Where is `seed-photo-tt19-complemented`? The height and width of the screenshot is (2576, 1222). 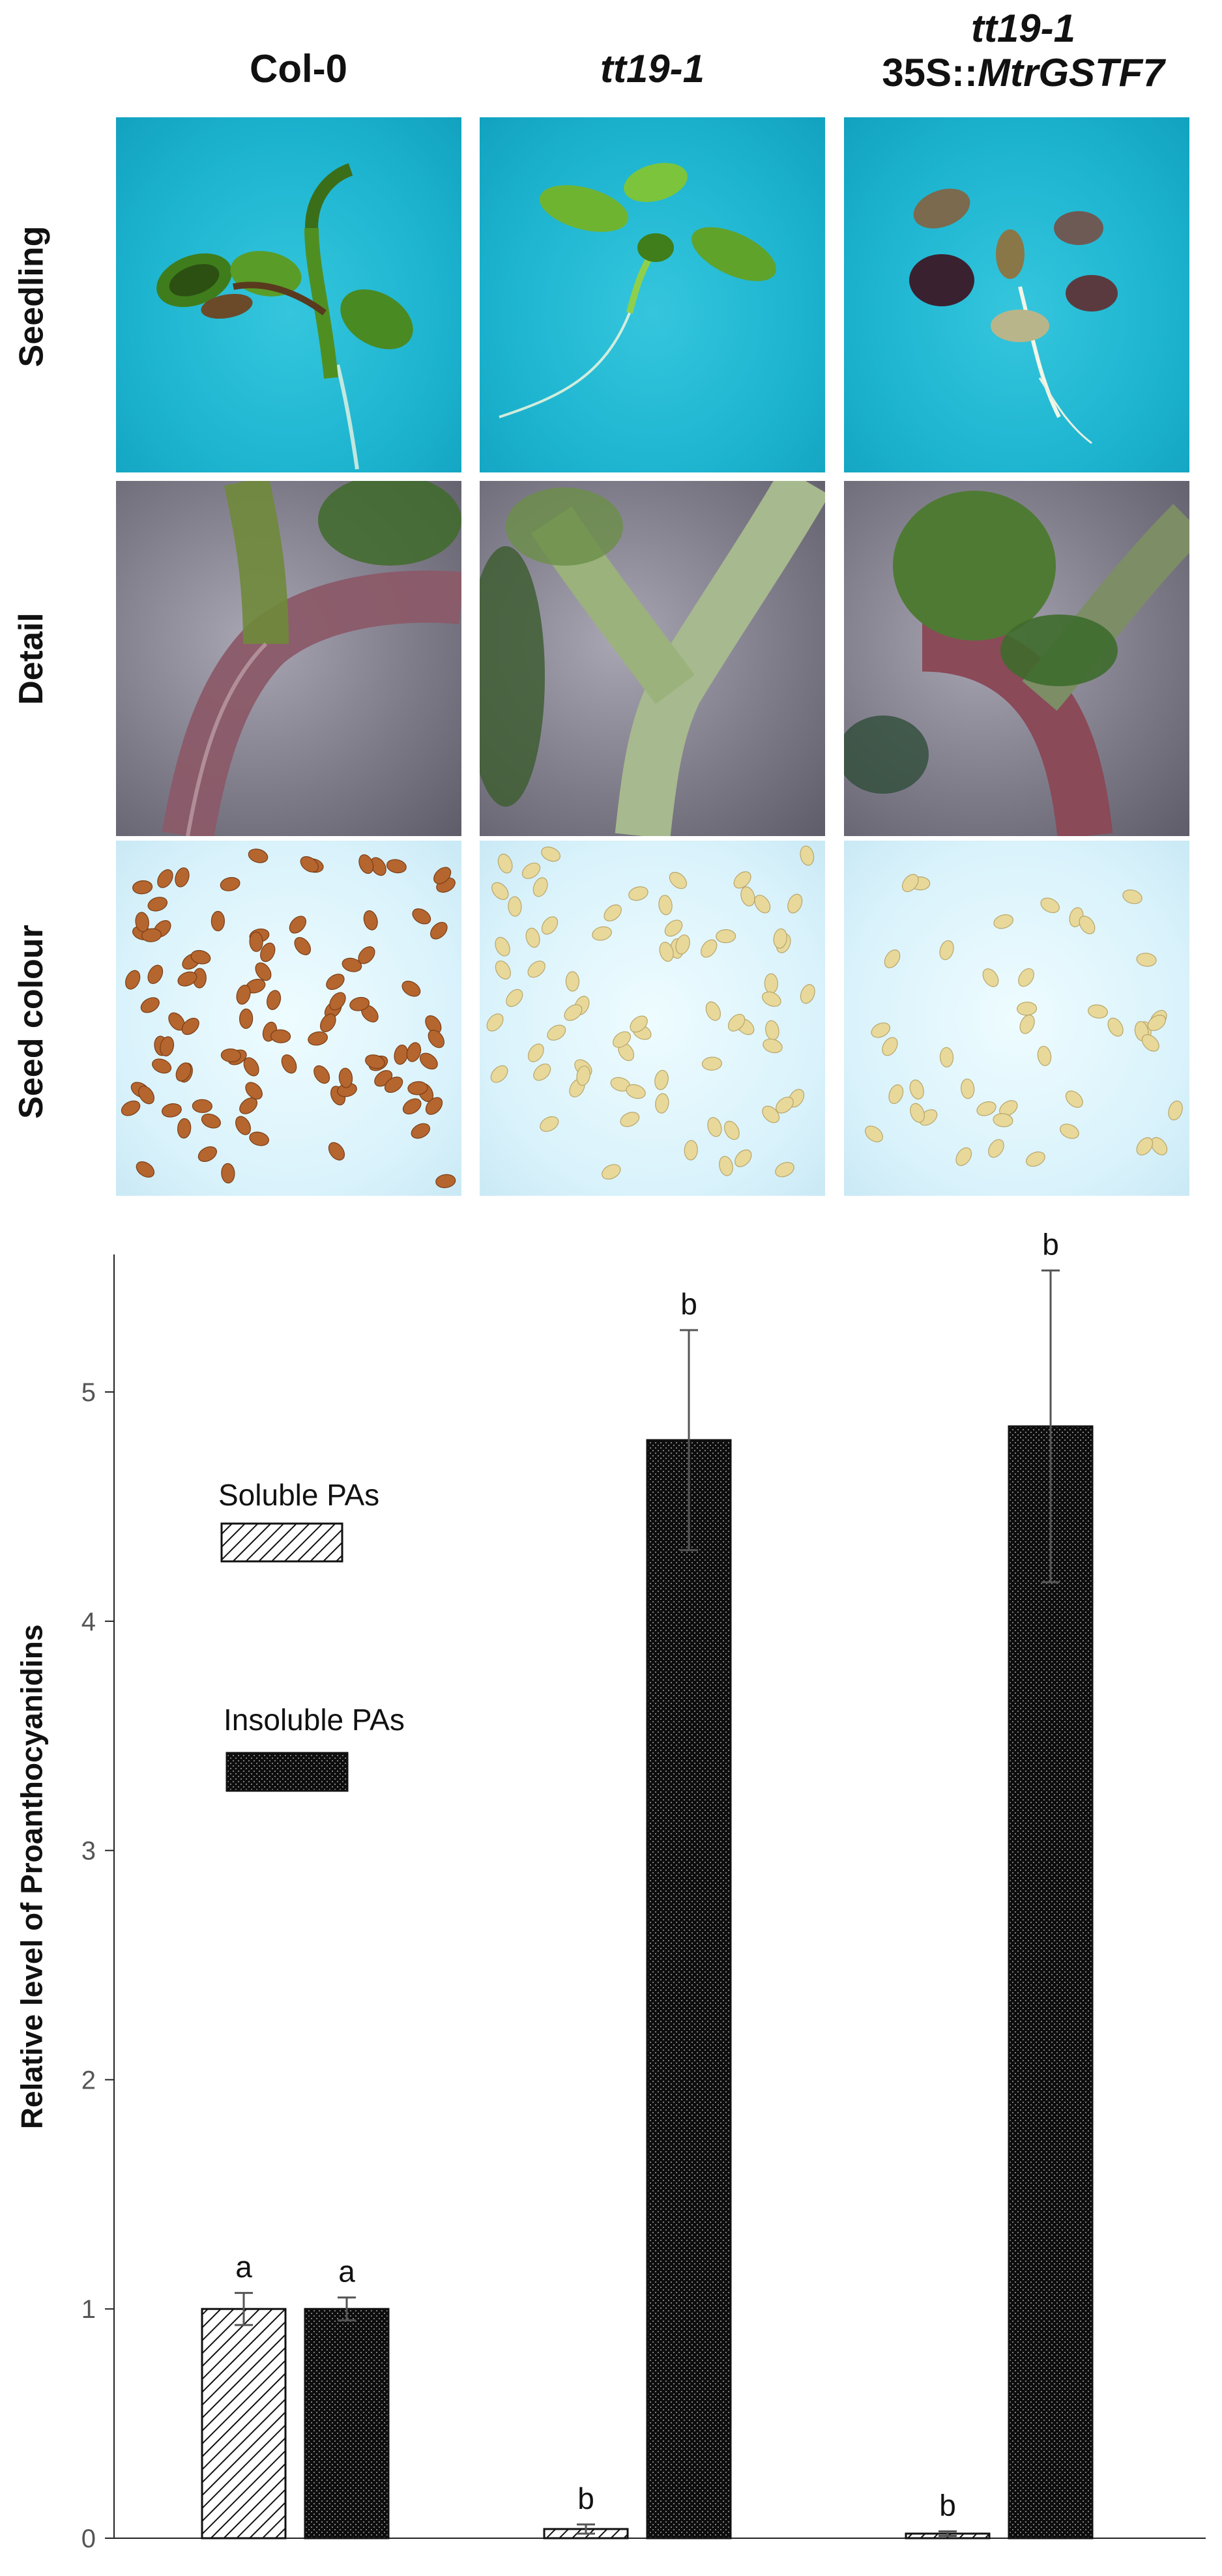
seed-photo-tt19-complemented is located at coordinates (1017, 1018).